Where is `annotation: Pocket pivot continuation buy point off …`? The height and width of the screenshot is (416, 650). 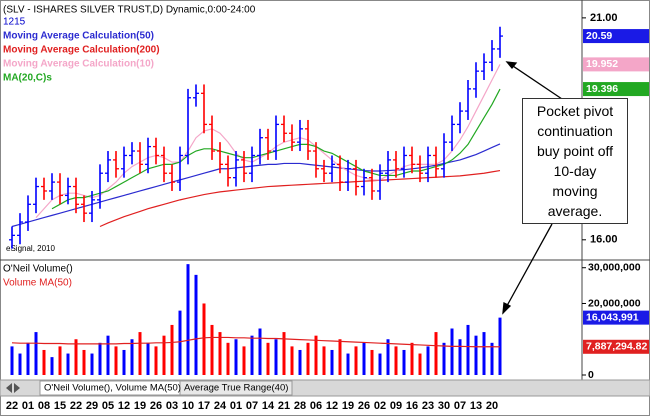
annotation: Pocket pivot continuation buy point off … is located at coordinates (575, 161).